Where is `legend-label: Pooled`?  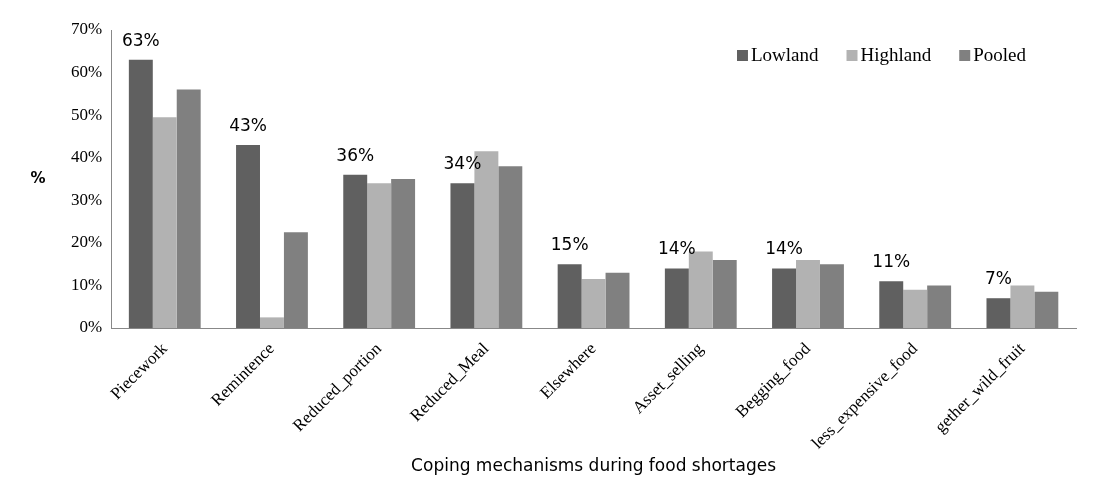
legend-label: Pooled is located at coordinates (1000, 54).